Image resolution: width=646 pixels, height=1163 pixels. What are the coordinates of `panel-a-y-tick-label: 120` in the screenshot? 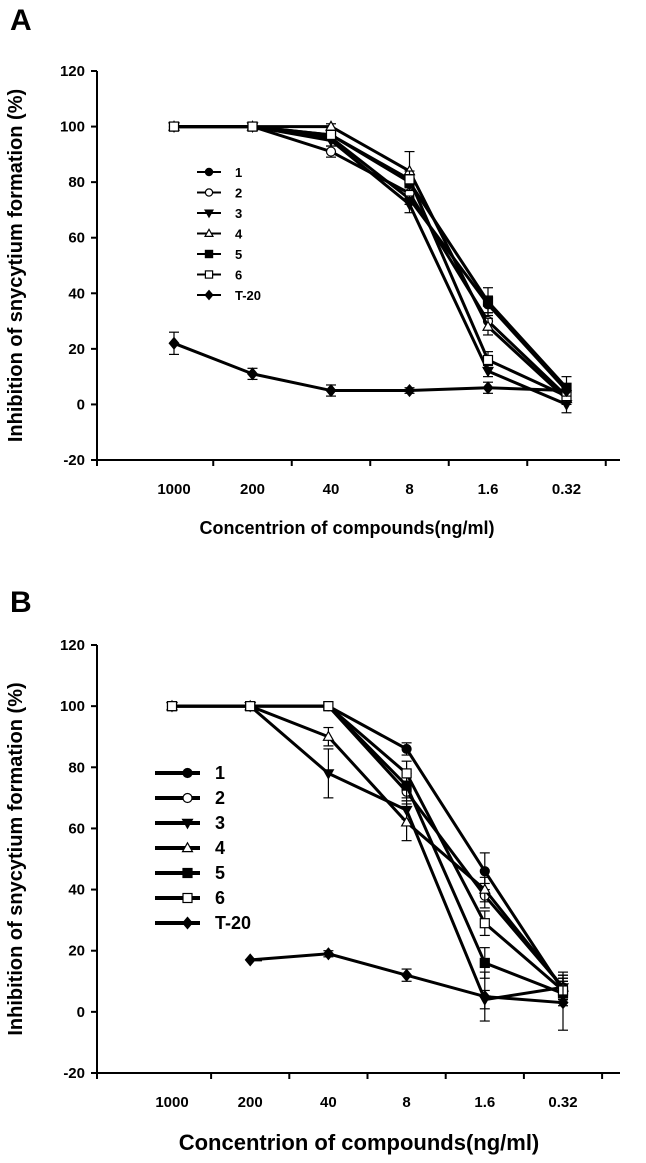 It's located at (72, 71).